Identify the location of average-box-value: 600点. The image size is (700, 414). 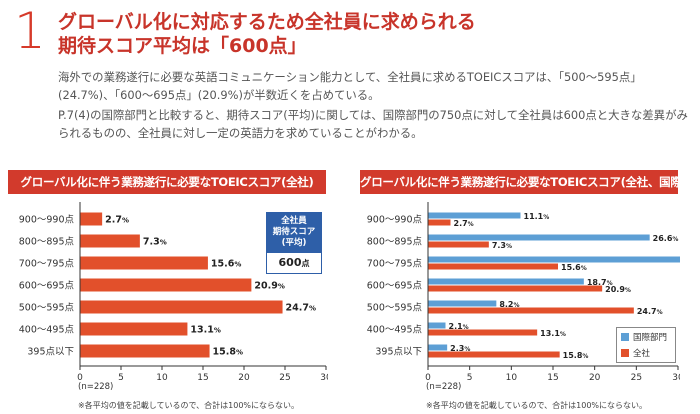
(294, 262).